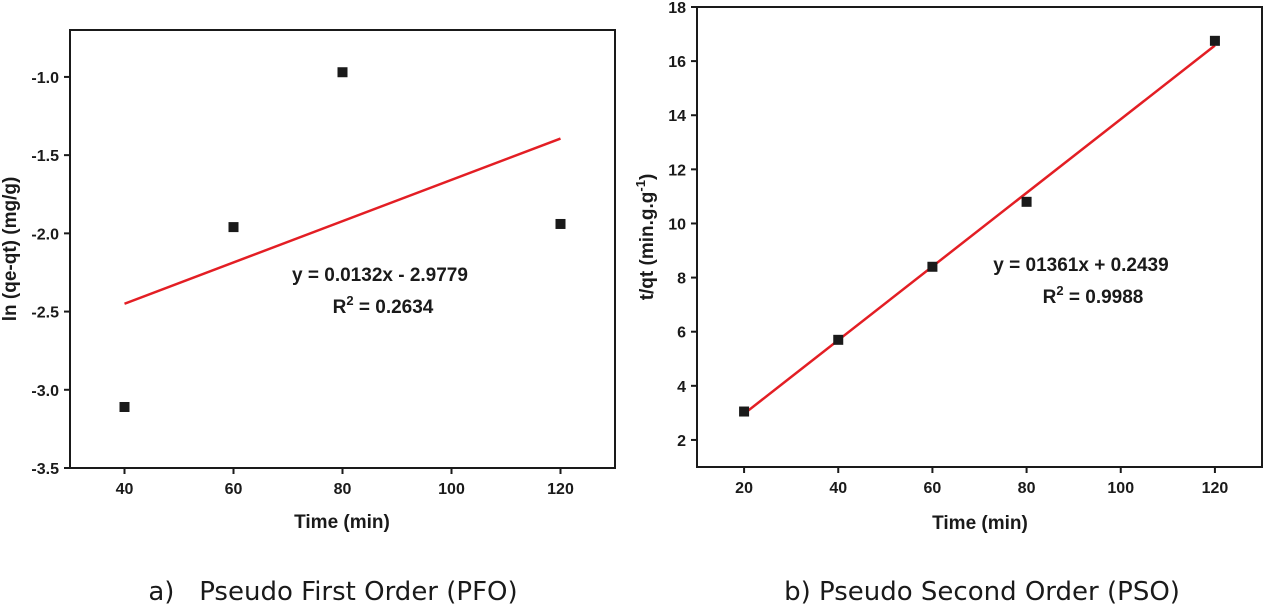 The image size is (1267, 607). I want to click on pfo-x-axis-title: Time (min), so click(342, 522).